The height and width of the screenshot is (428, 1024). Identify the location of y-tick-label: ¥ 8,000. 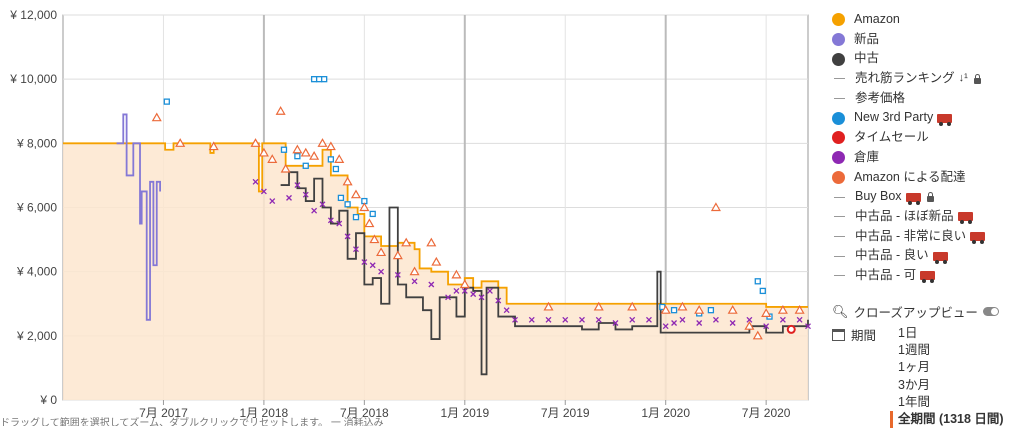
(36, 143).